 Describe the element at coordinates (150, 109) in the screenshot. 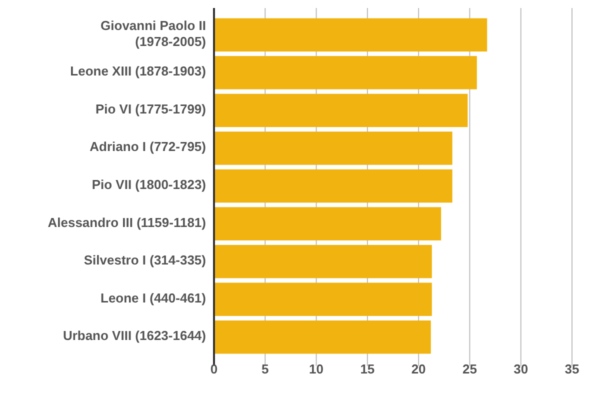

I see `y-tick-label: Pio VI (1775-1799)` at that location.